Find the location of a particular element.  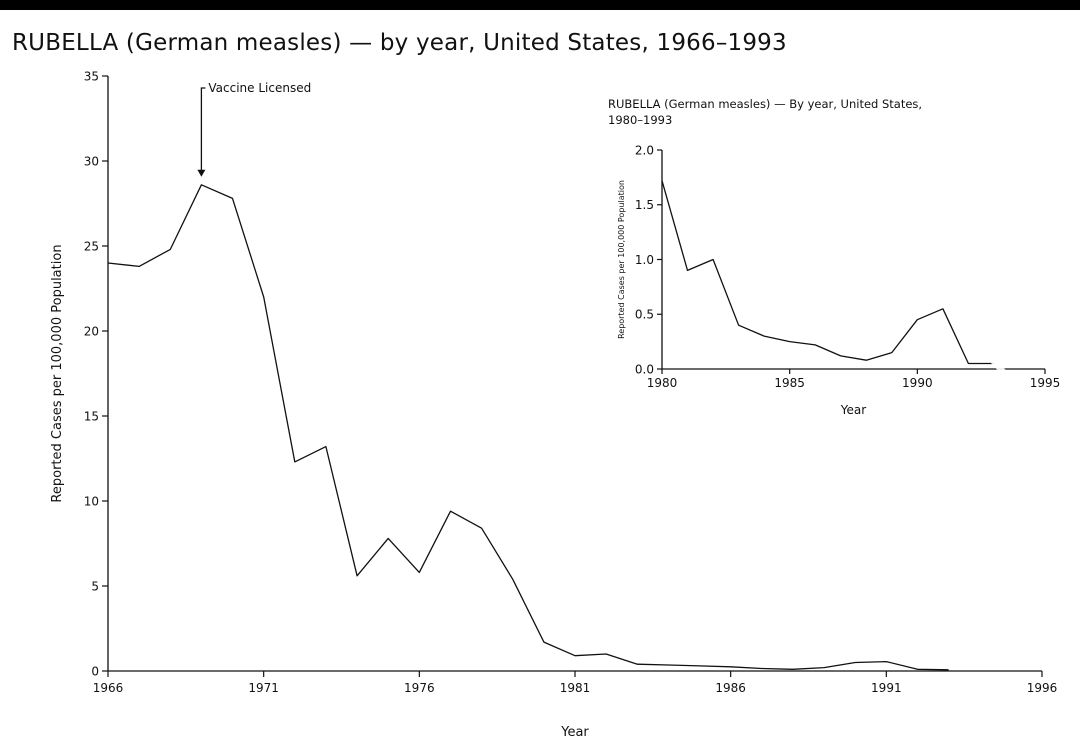

main-x-tick-label: 1976 is located at coordinates (419, 688).